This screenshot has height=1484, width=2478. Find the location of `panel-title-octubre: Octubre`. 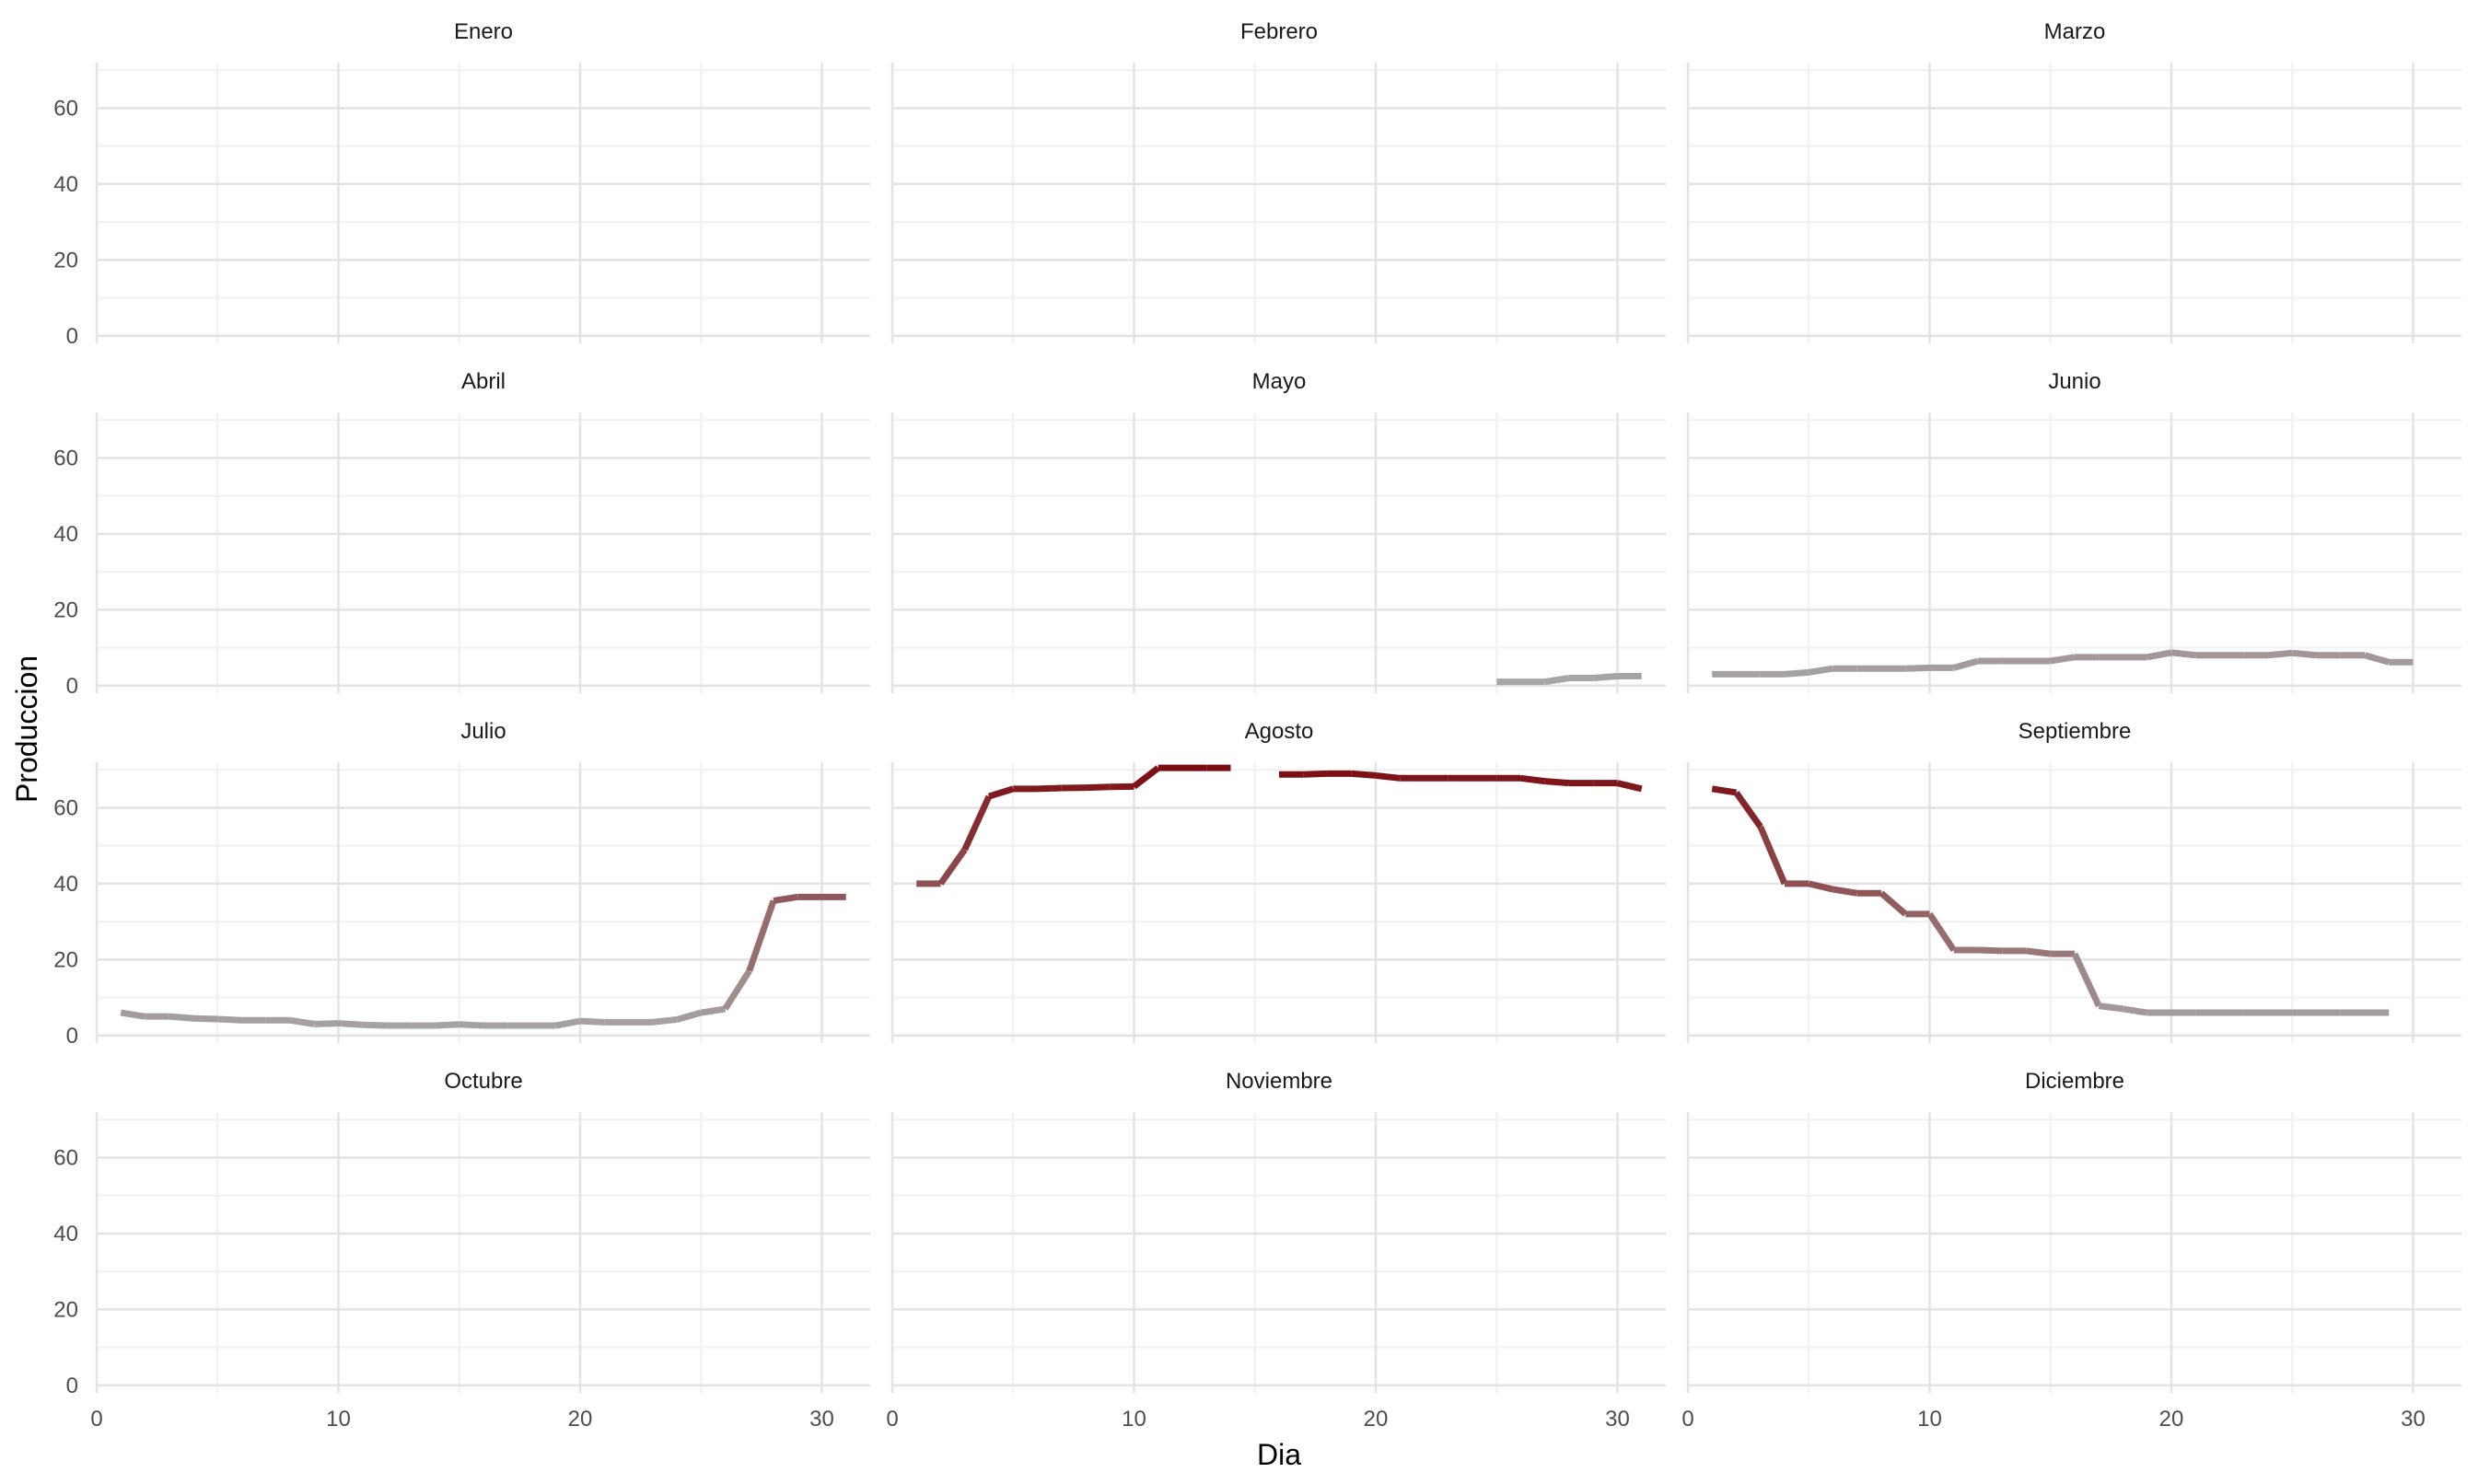

panel-title-octubre: Octubre is located at coordinates (483, 1081).